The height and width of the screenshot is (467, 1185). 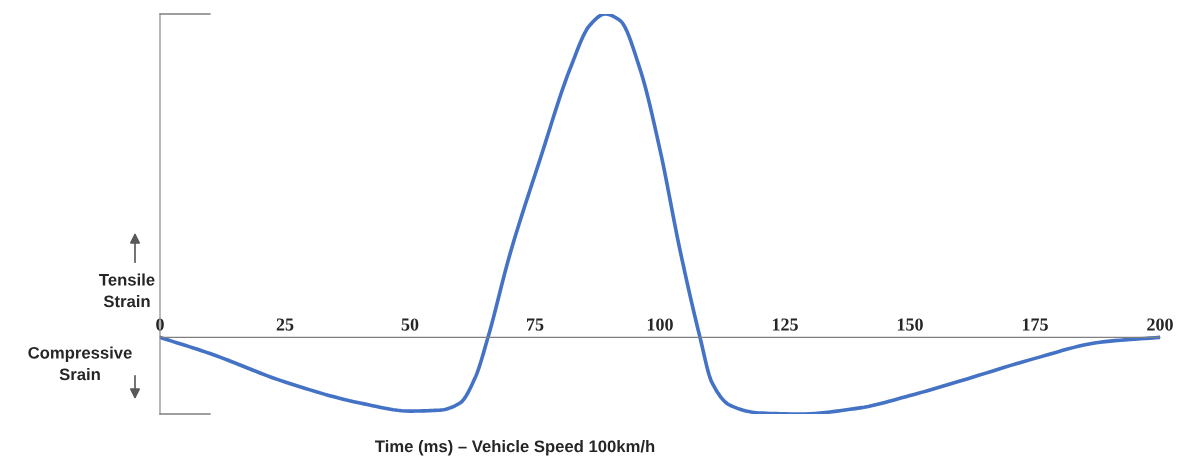 What do you see at coordinates (1035, 324) in the screenshot?
I see `x-tick-label: 175` at bounding box center [1035, 324].